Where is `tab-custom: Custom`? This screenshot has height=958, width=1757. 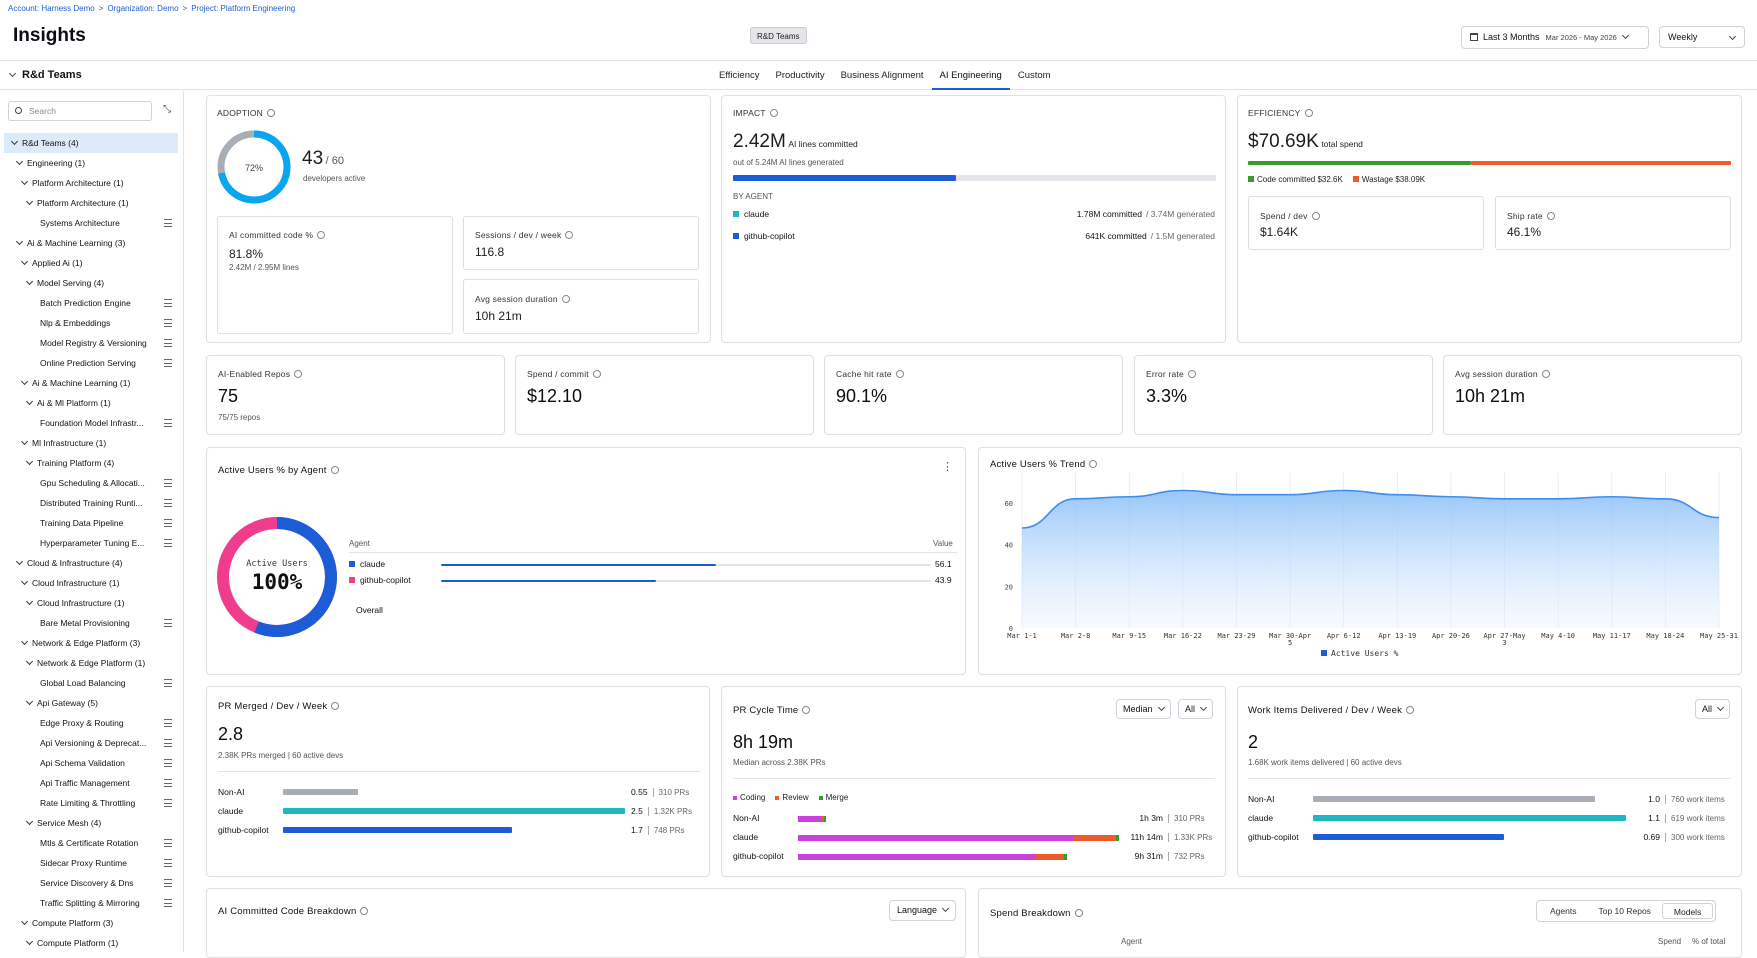 tab-custom: Custom is located at coordinates (1034, 76).